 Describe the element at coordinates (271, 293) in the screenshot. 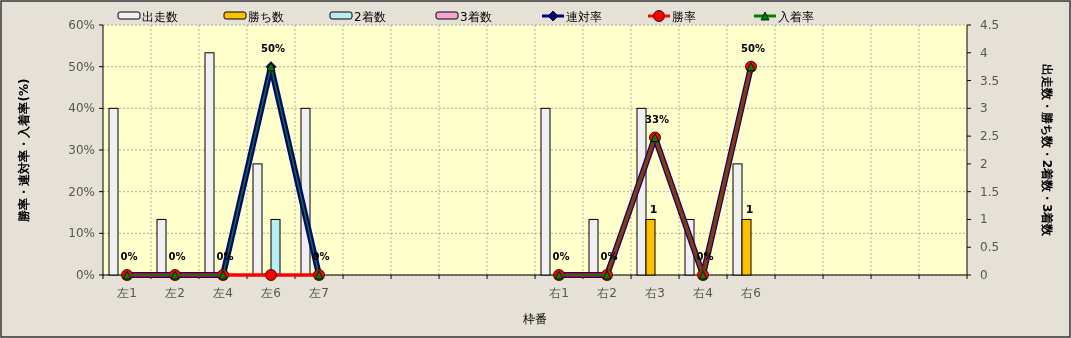

I see `x-tick-label: 左6` at that location.